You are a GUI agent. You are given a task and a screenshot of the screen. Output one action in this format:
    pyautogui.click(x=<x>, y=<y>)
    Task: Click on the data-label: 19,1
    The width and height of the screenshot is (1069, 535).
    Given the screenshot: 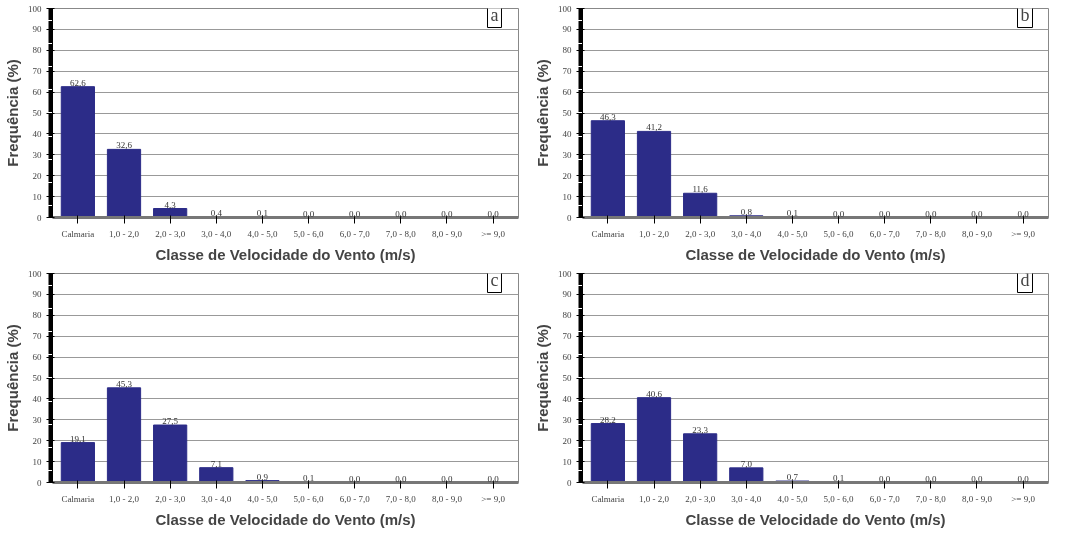 What is the action you would take?
    pyautogui.click(x=78, y=438)
    